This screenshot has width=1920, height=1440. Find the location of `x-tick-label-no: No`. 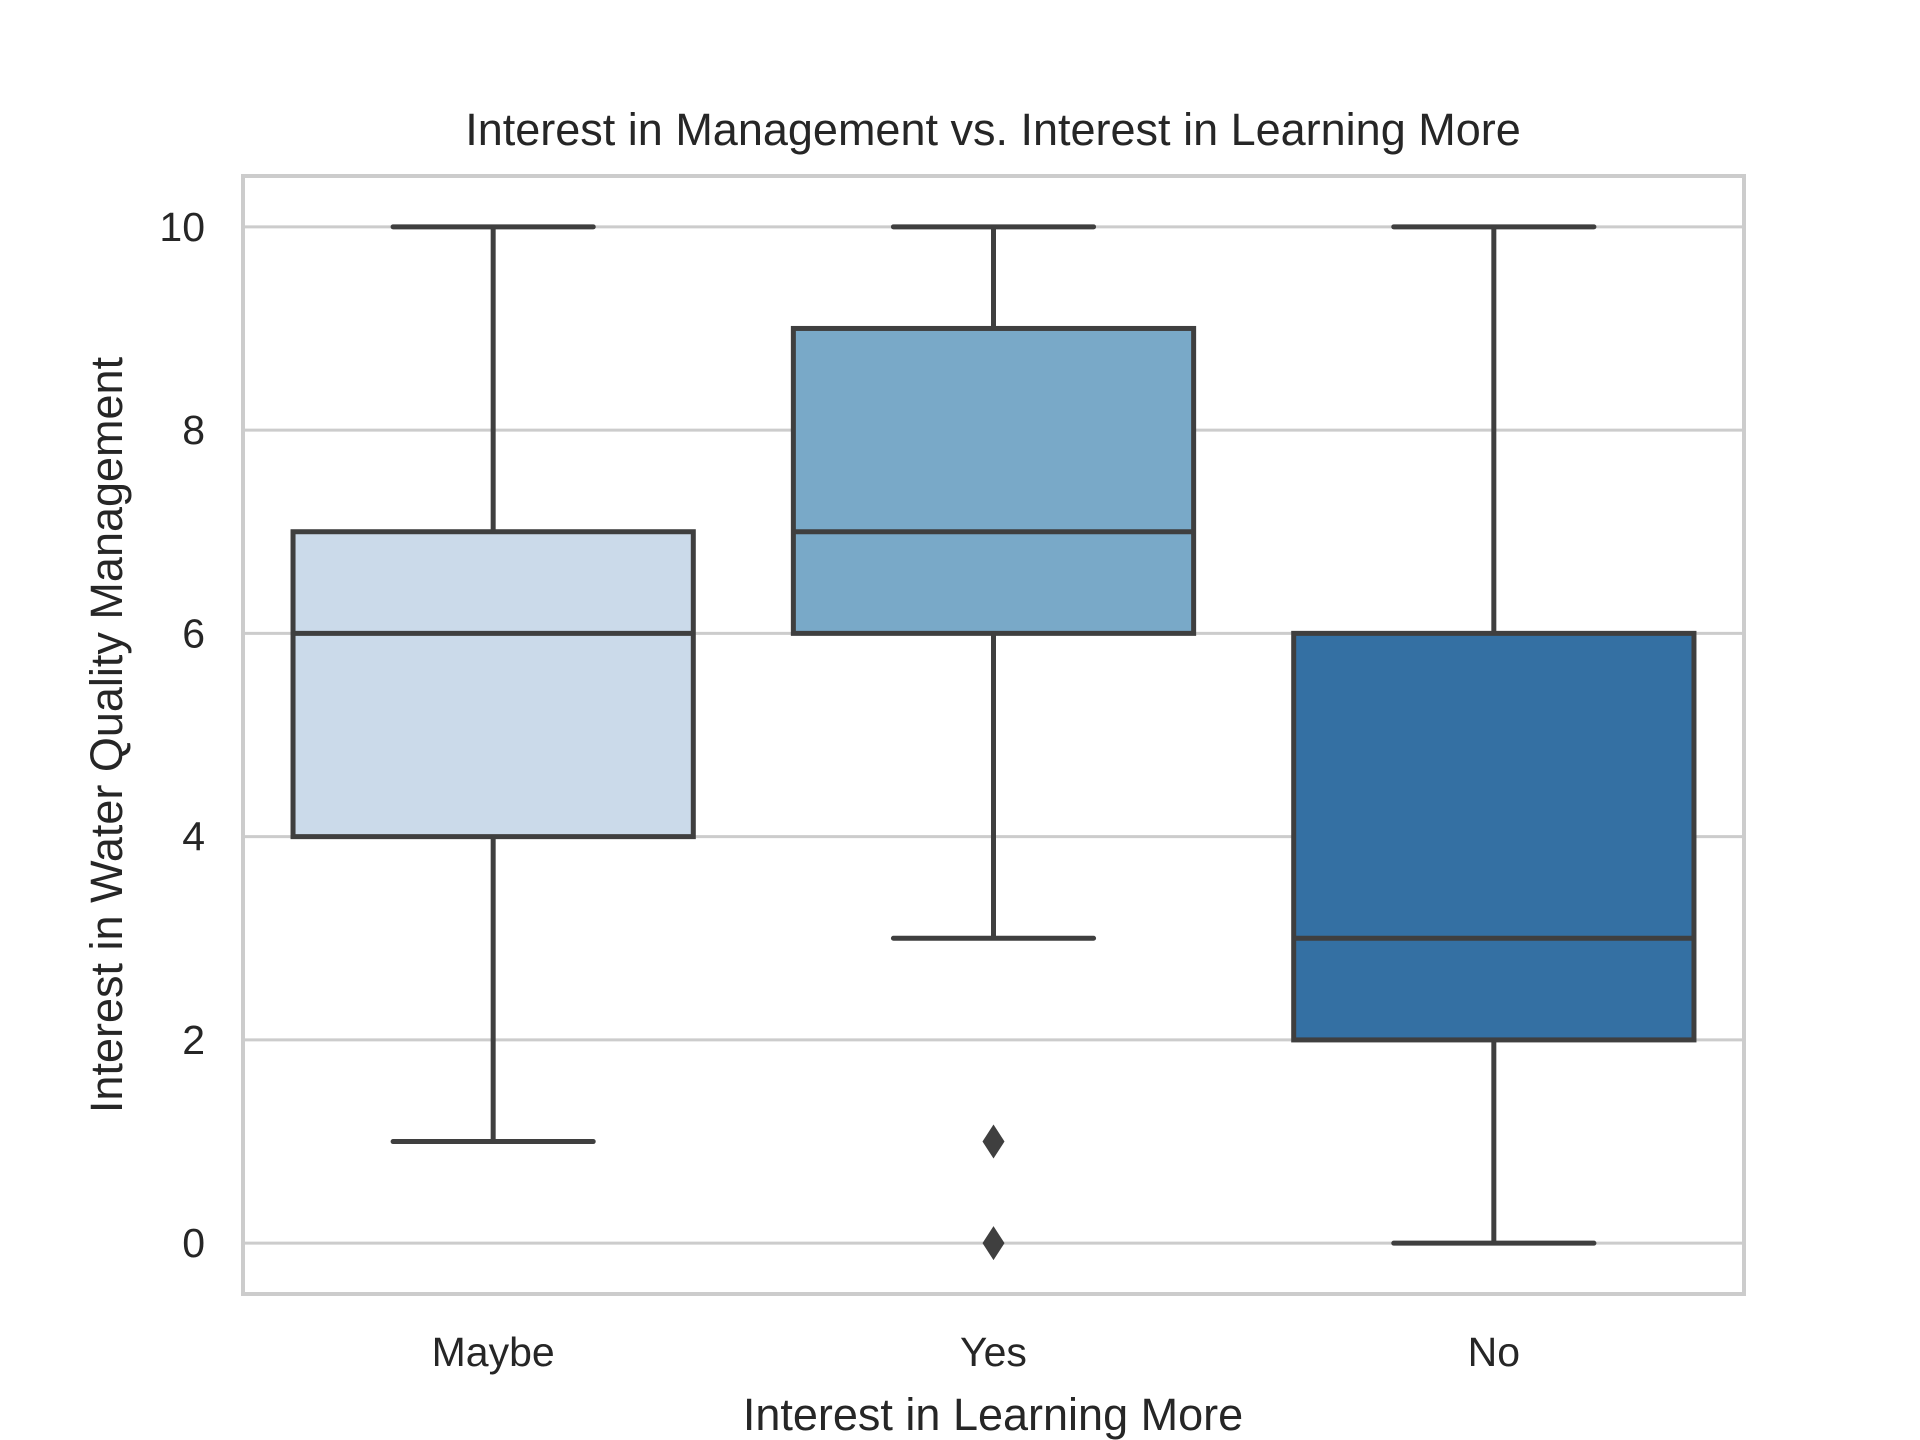

x-tick-label-no: No is located at coordinates (1494, 1352).